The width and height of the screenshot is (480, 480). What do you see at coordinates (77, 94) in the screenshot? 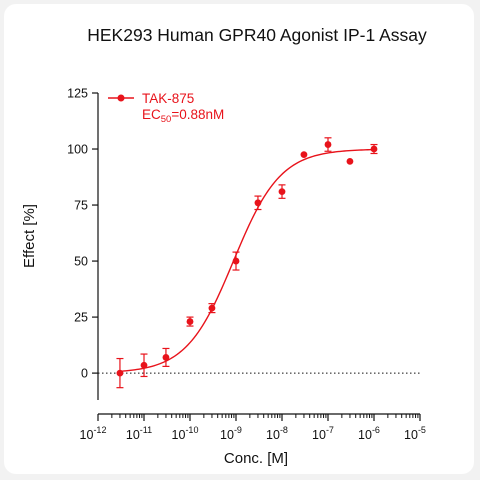
I see `y-tick-label: 125` at bounding box center [77, 94].